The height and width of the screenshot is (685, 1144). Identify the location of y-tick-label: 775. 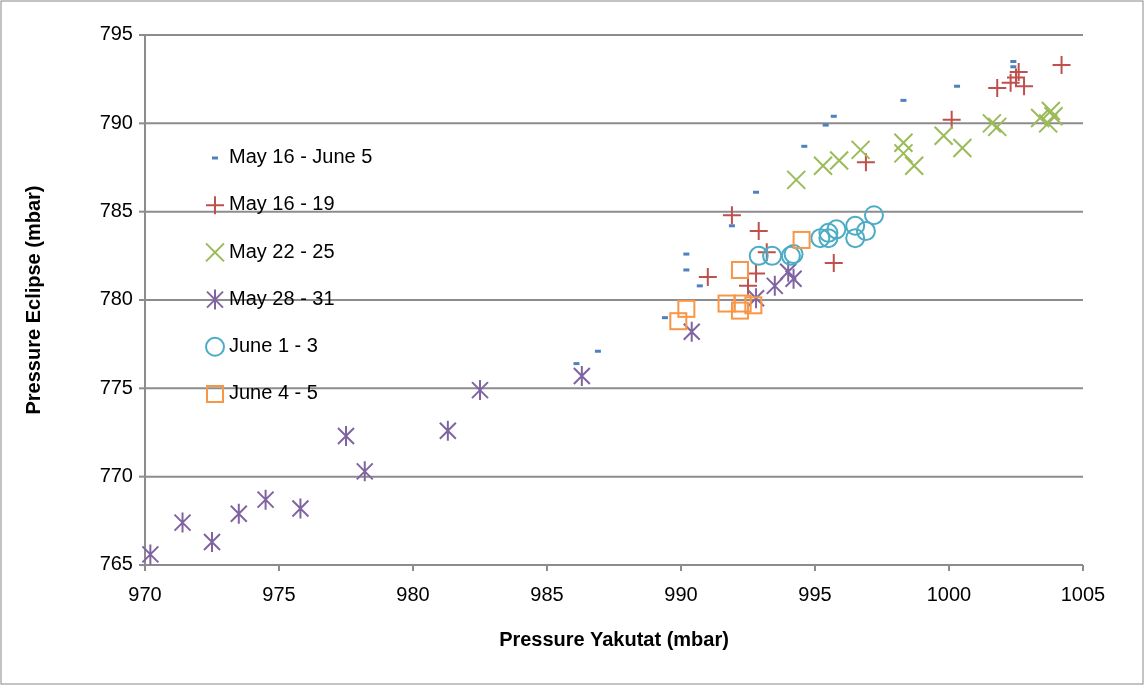
(116, 386).